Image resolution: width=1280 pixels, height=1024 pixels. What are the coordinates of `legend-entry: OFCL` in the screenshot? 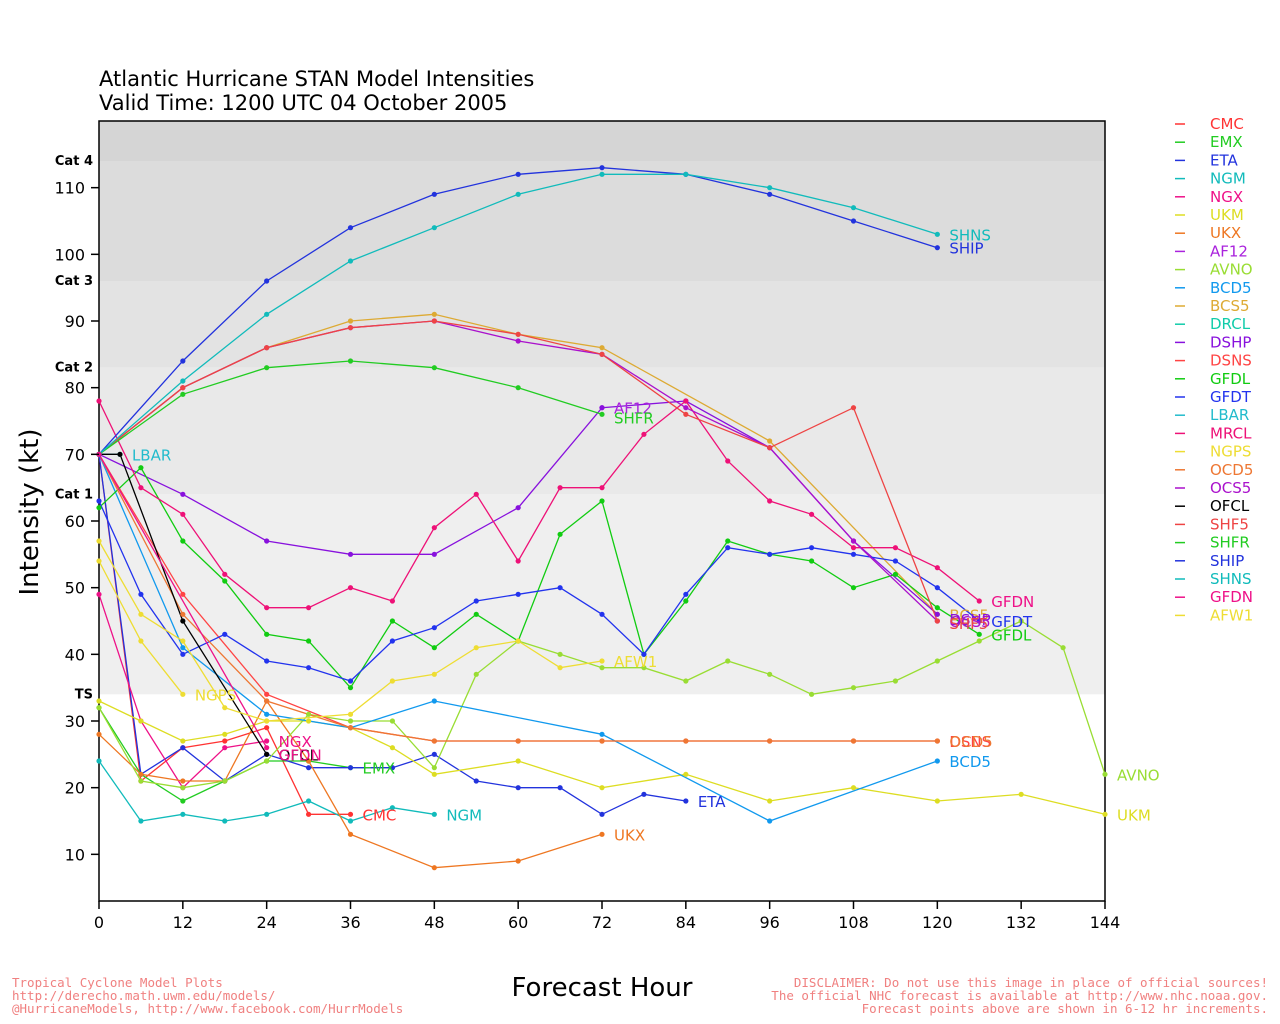 It's located at (1230, 506).